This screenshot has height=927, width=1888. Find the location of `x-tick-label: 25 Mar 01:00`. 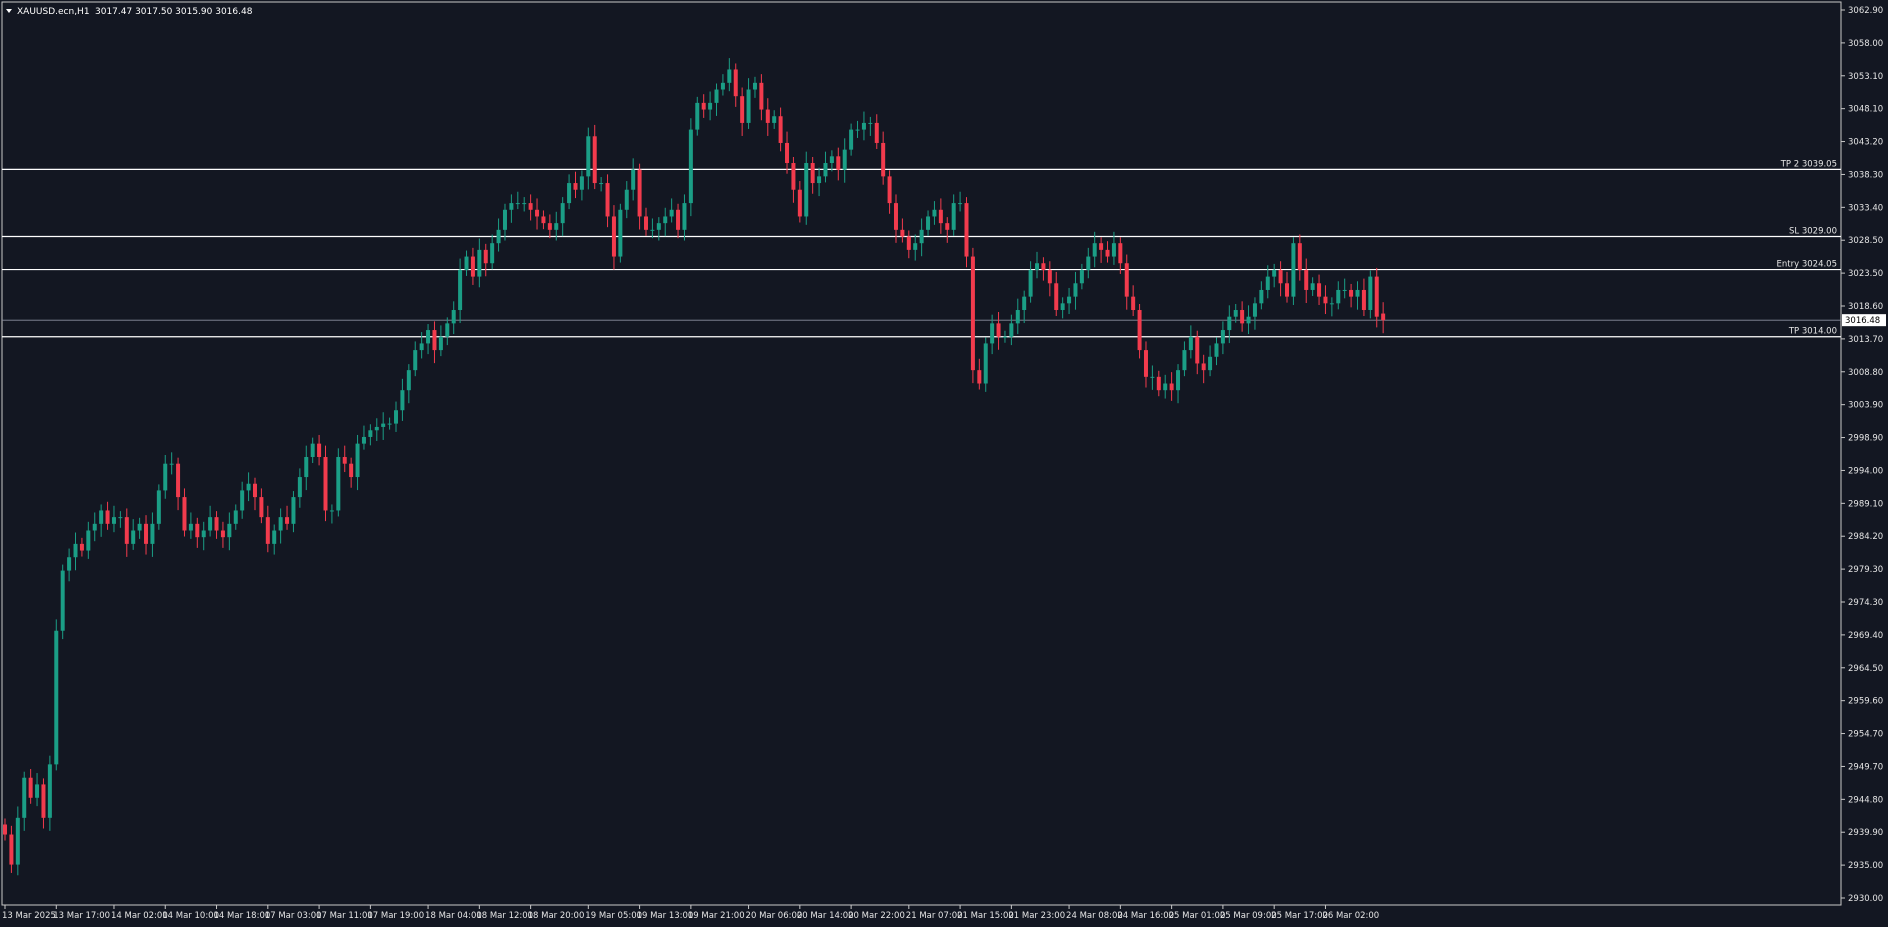

x-tick-label: 25 Mar 01:00 is located at coordinates (1197, 916).